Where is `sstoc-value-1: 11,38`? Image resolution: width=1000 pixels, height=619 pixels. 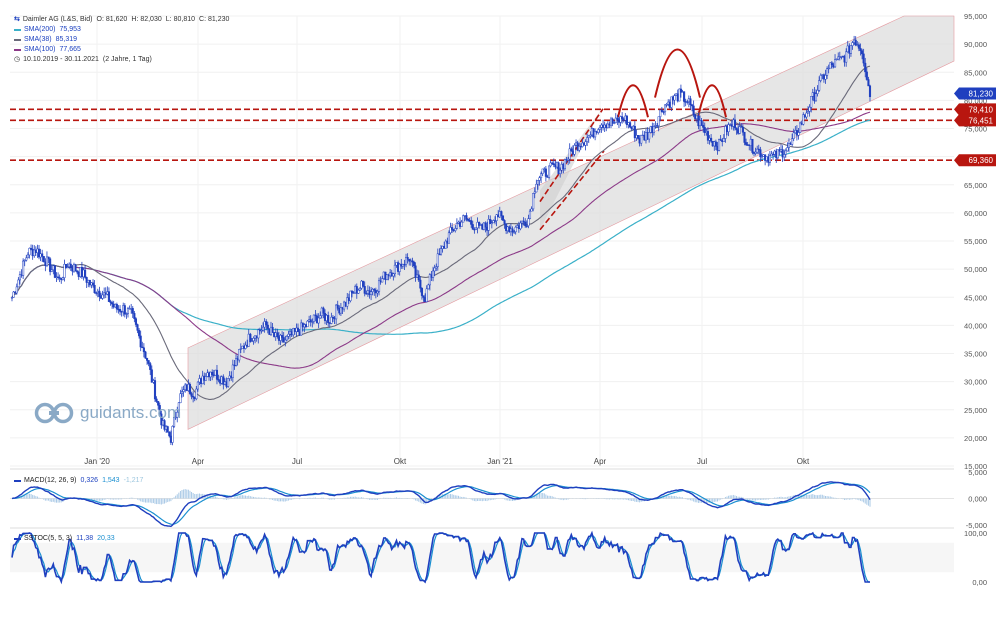
sstoc-value-1: 11,38 is located at coordinates (85, 538).